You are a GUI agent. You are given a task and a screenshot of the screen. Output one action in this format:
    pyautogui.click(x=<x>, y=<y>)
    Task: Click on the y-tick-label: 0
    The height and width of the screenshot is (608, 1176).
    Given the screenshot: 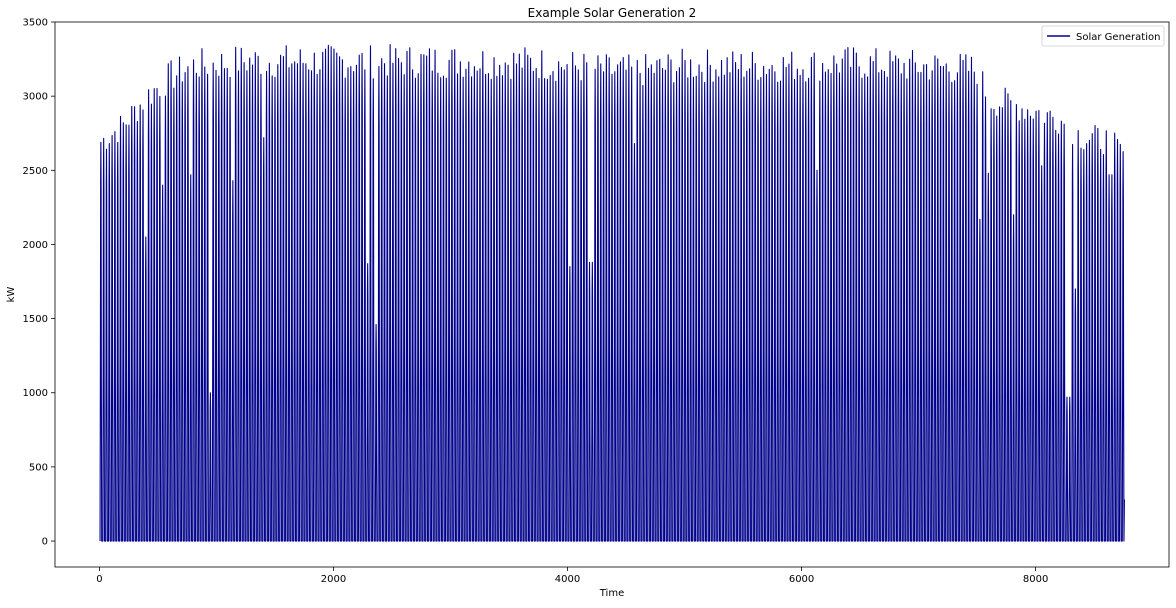 What is the action you would take?
    pyautogui.click(x=45, y=542)
    